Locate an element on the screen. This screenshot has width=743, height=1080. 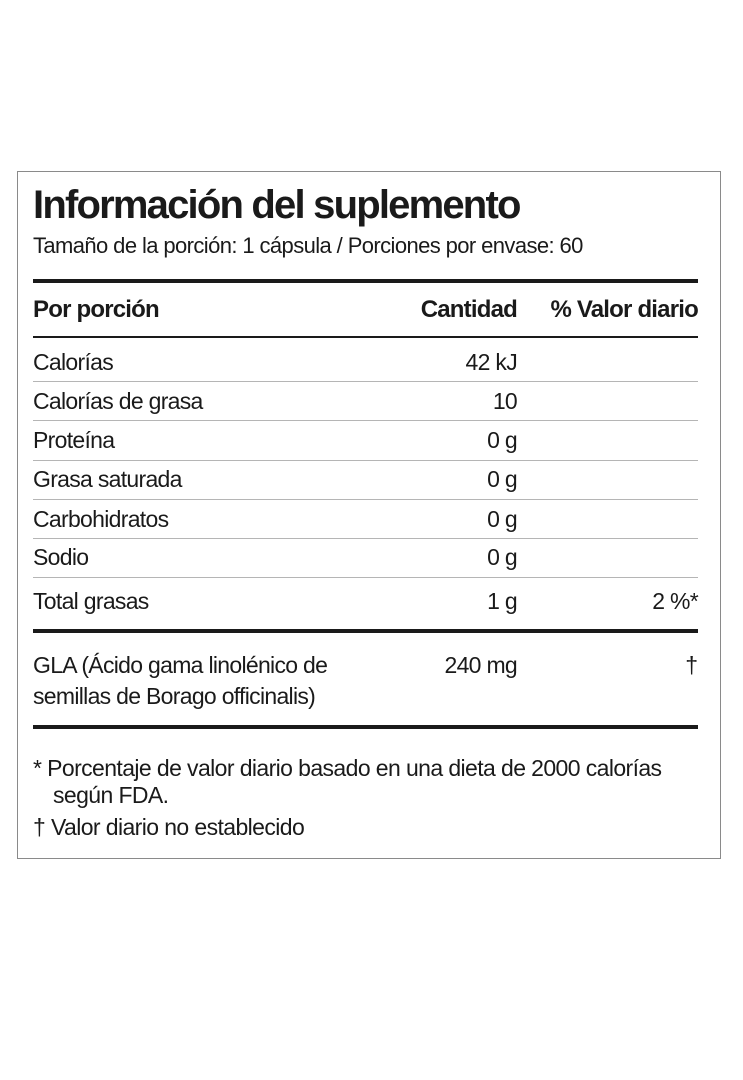
nutrient-amount: 1 g is located at coordinates (502, 601).